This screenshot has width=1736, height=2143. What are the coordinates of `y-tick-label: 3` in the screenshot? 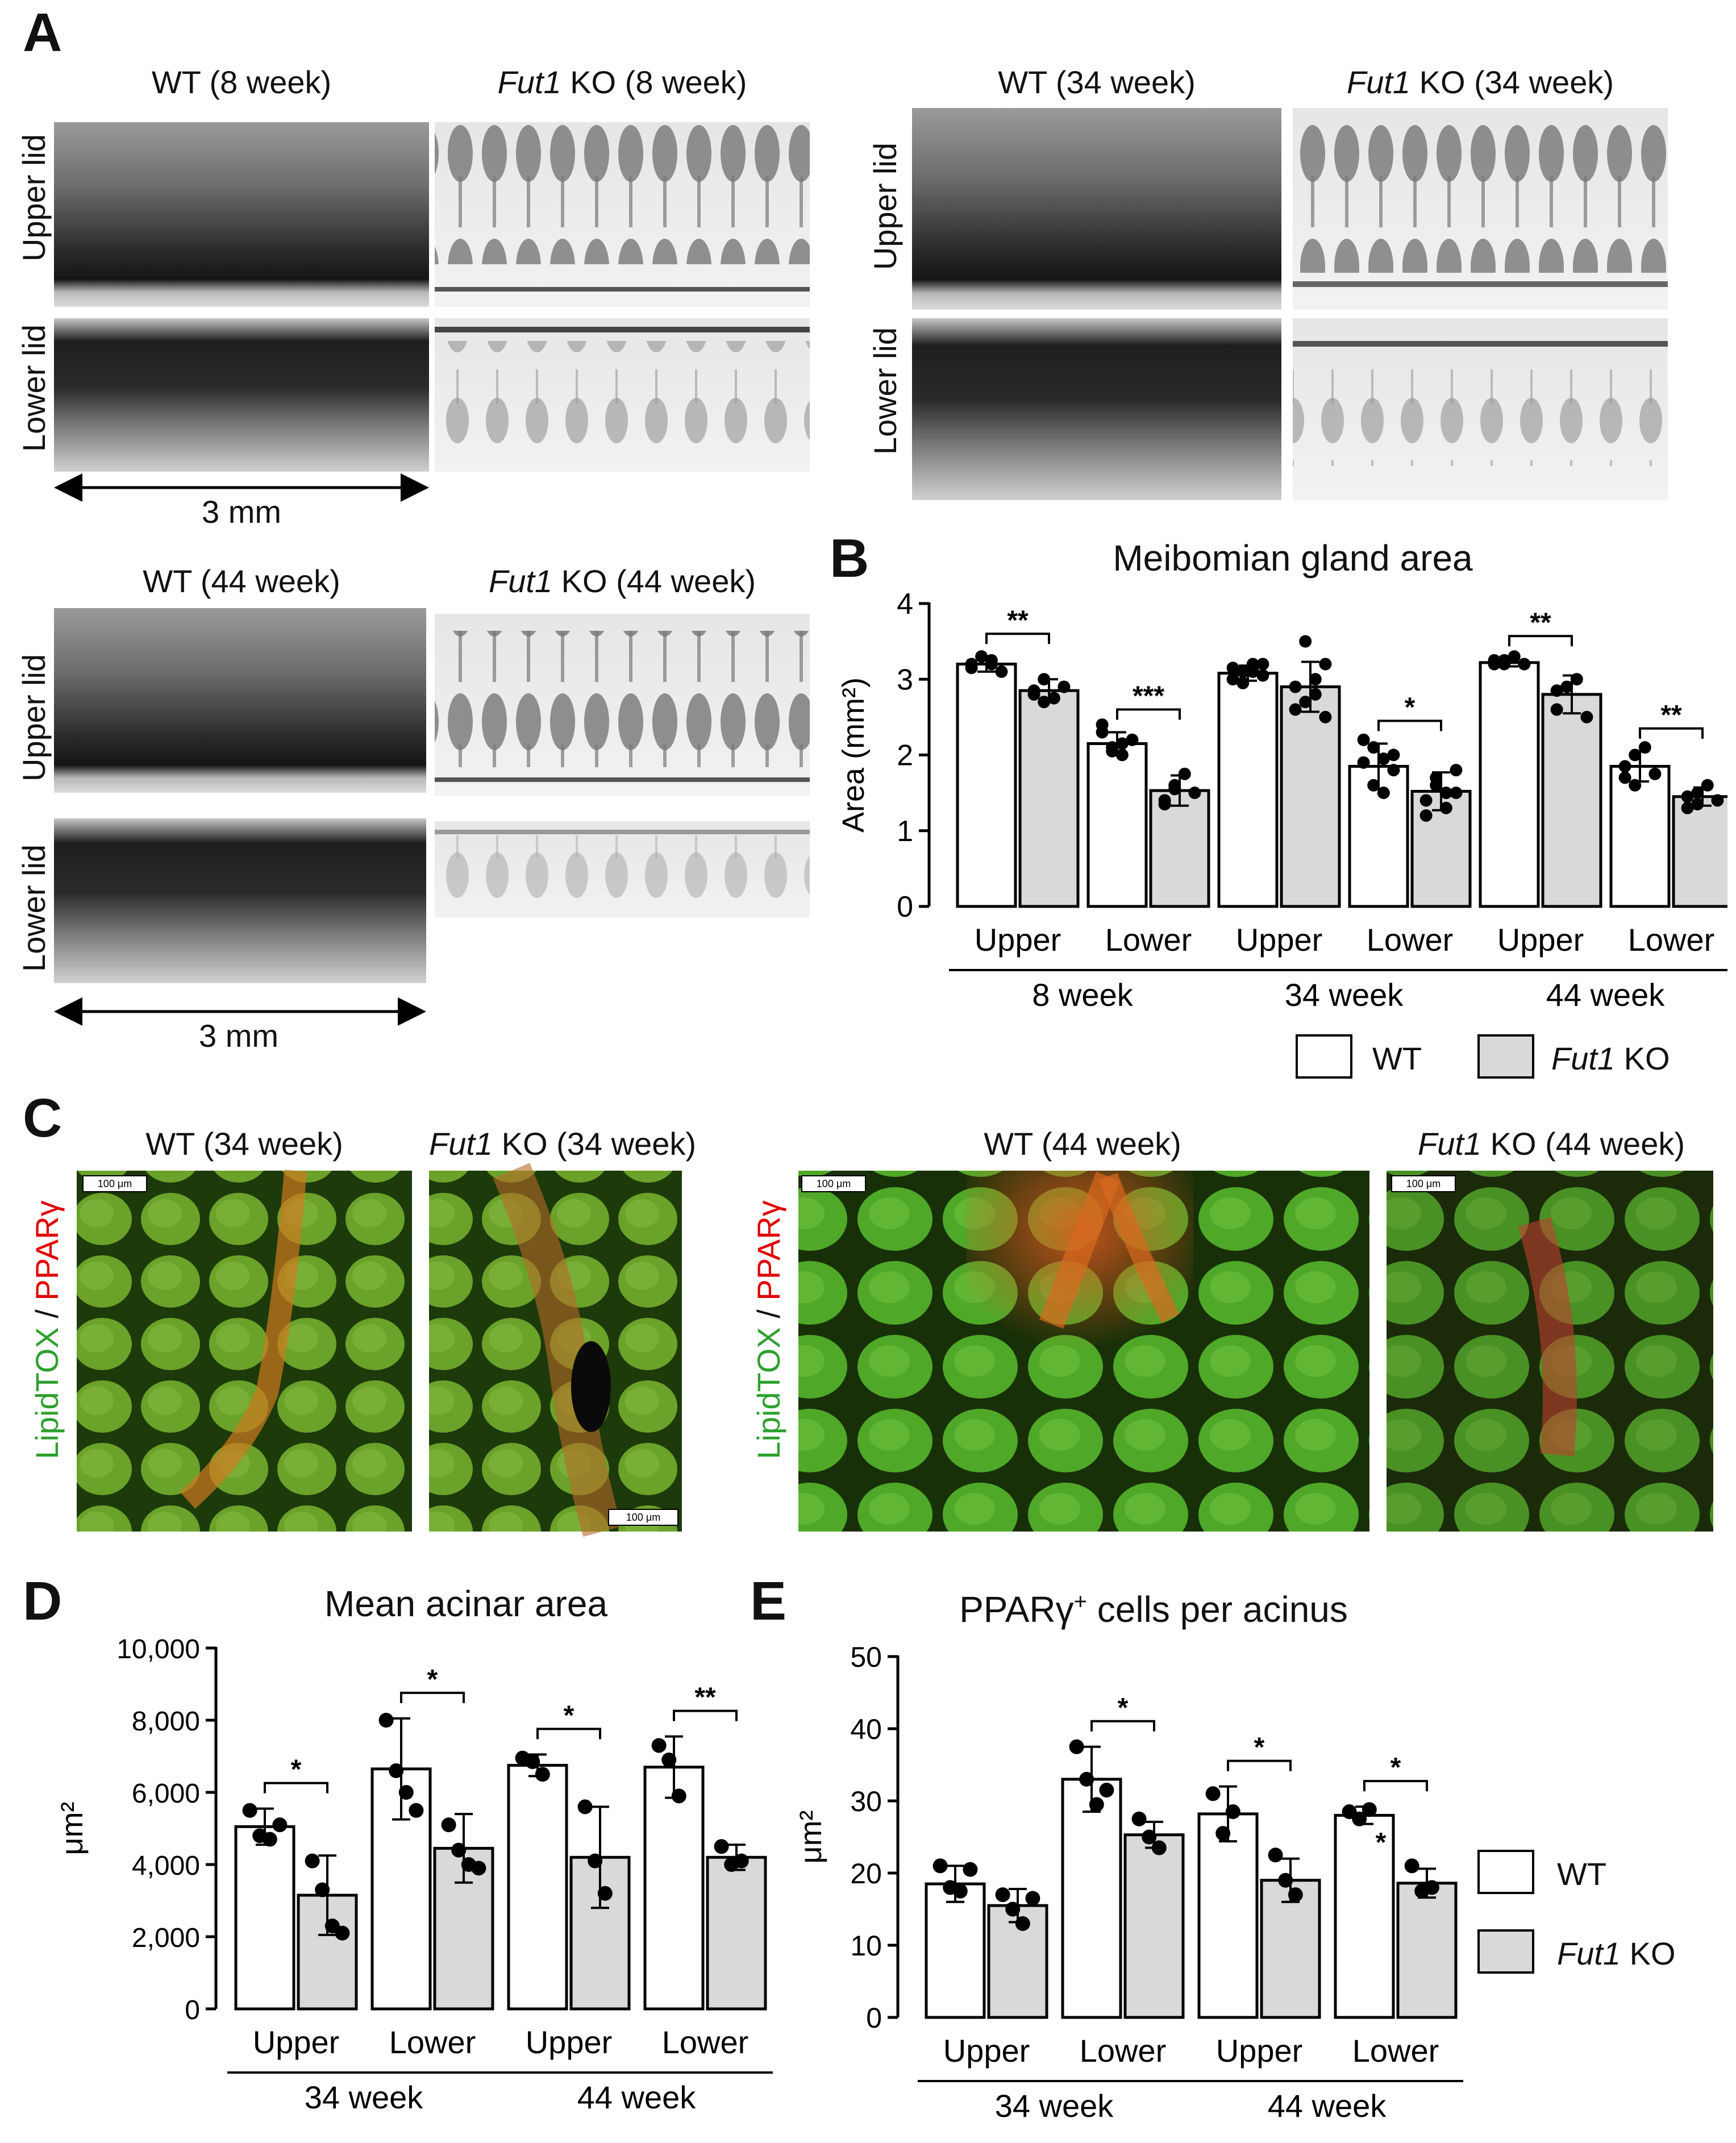 It's located at (905, 679).